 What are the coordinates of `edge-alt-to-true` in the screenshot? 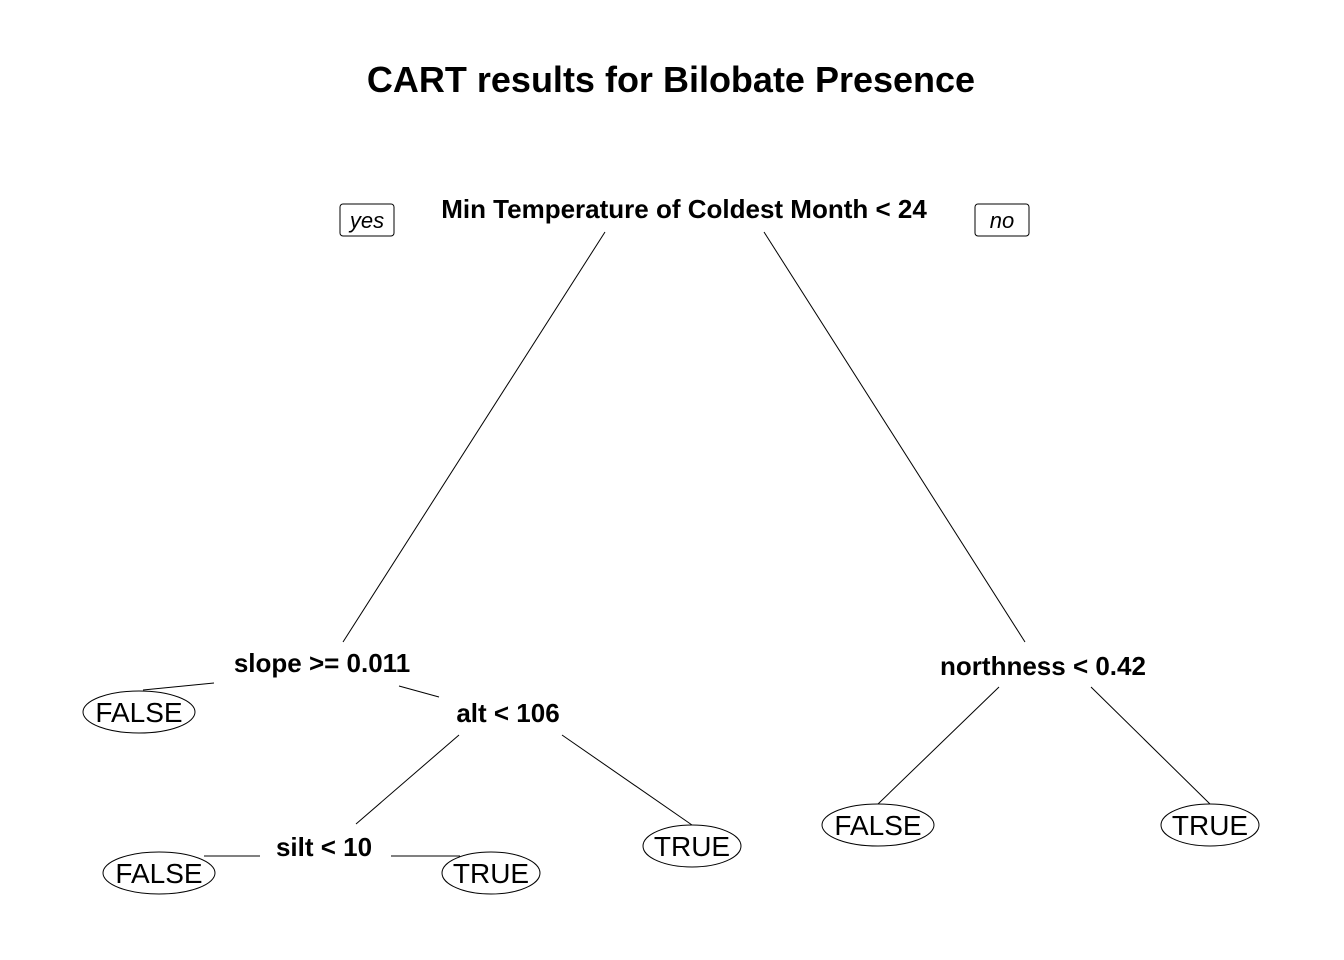 It's located at (627, 780).